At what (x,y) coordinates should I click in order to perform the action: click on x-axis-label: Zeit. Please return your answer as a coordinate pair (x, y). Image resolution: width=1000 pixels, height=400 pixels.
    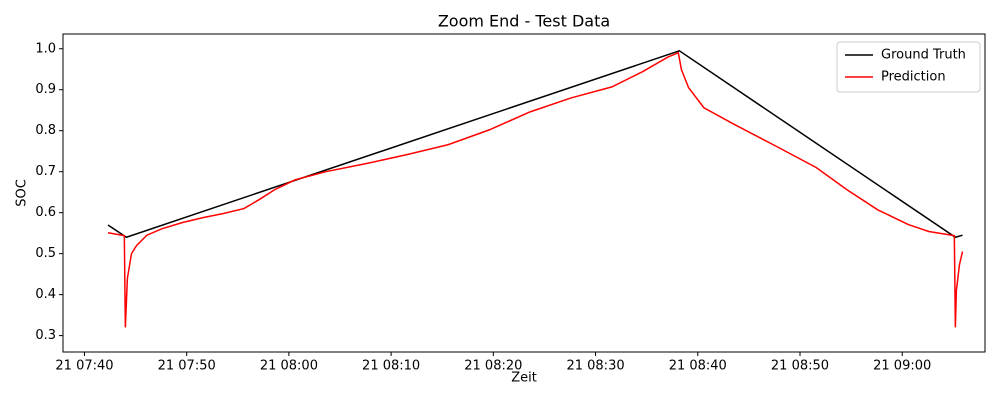
    Looking at the image, I should click on (524, 378).